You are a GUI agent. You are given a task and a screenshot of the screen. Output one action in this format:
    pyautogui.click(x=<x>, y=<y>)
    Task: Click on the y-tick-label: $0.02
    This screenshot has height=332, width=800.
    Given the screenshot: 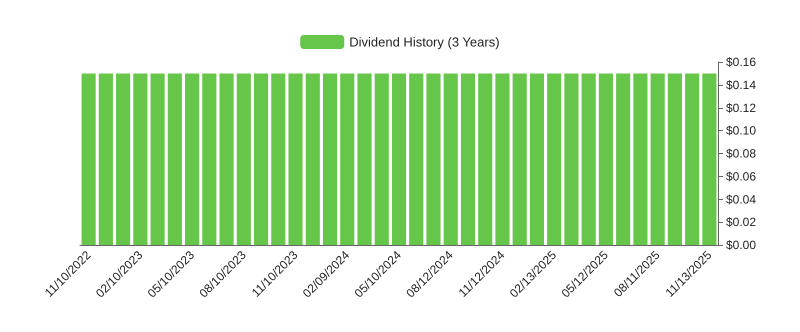 What is the action you would take?
    pyautogui.click(x=741, y=222)
    